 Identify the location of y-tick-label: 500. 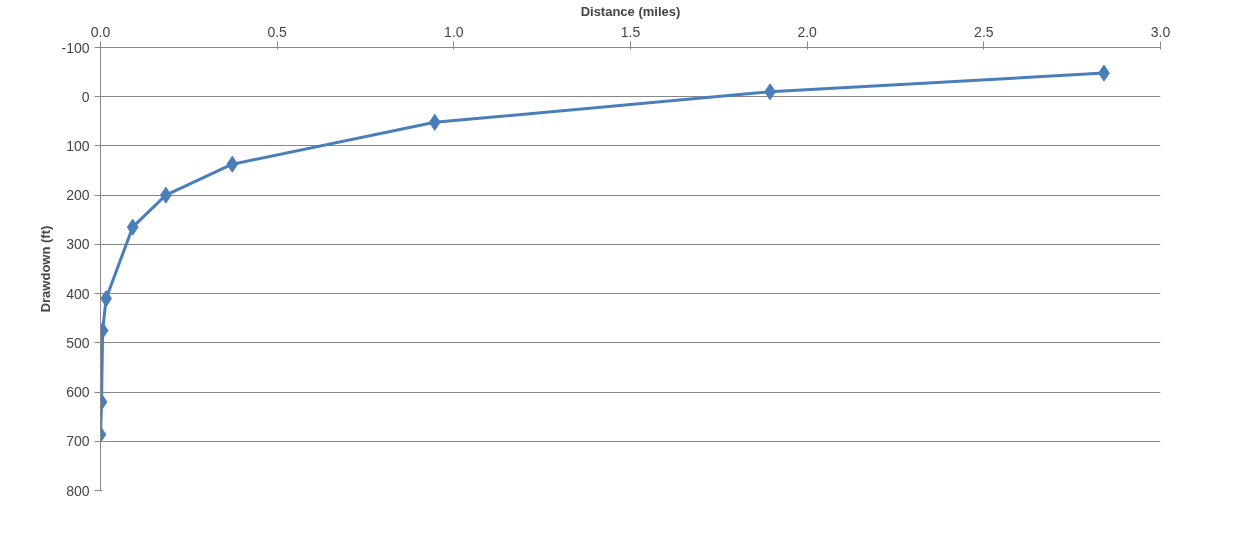
(78, 342).